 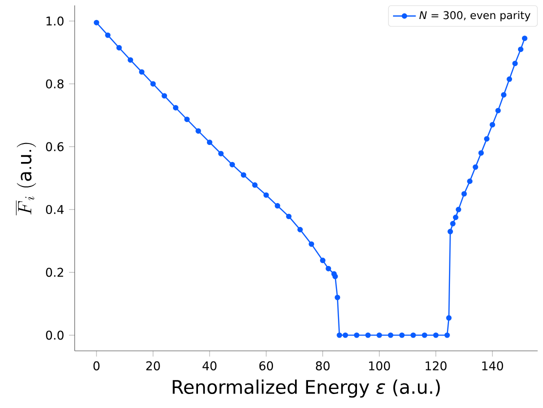 I want to click on x-tick-label: 0, so click(x=96, y=365).